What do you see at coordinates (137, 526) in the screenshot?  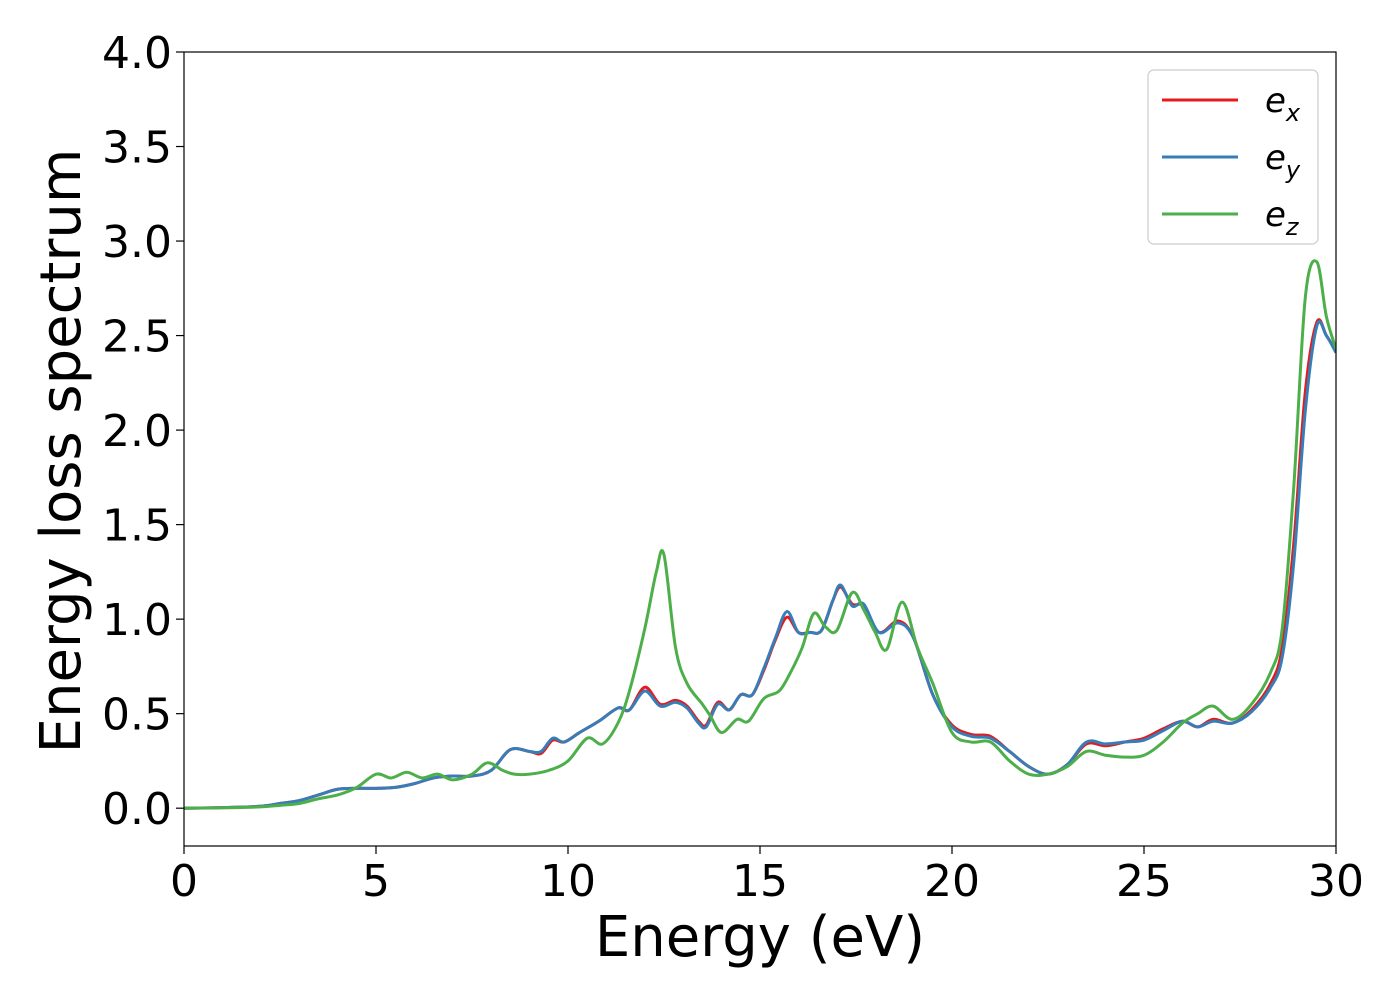 I see `y-tick-label: 1.5` at bounding box center [137, 526].